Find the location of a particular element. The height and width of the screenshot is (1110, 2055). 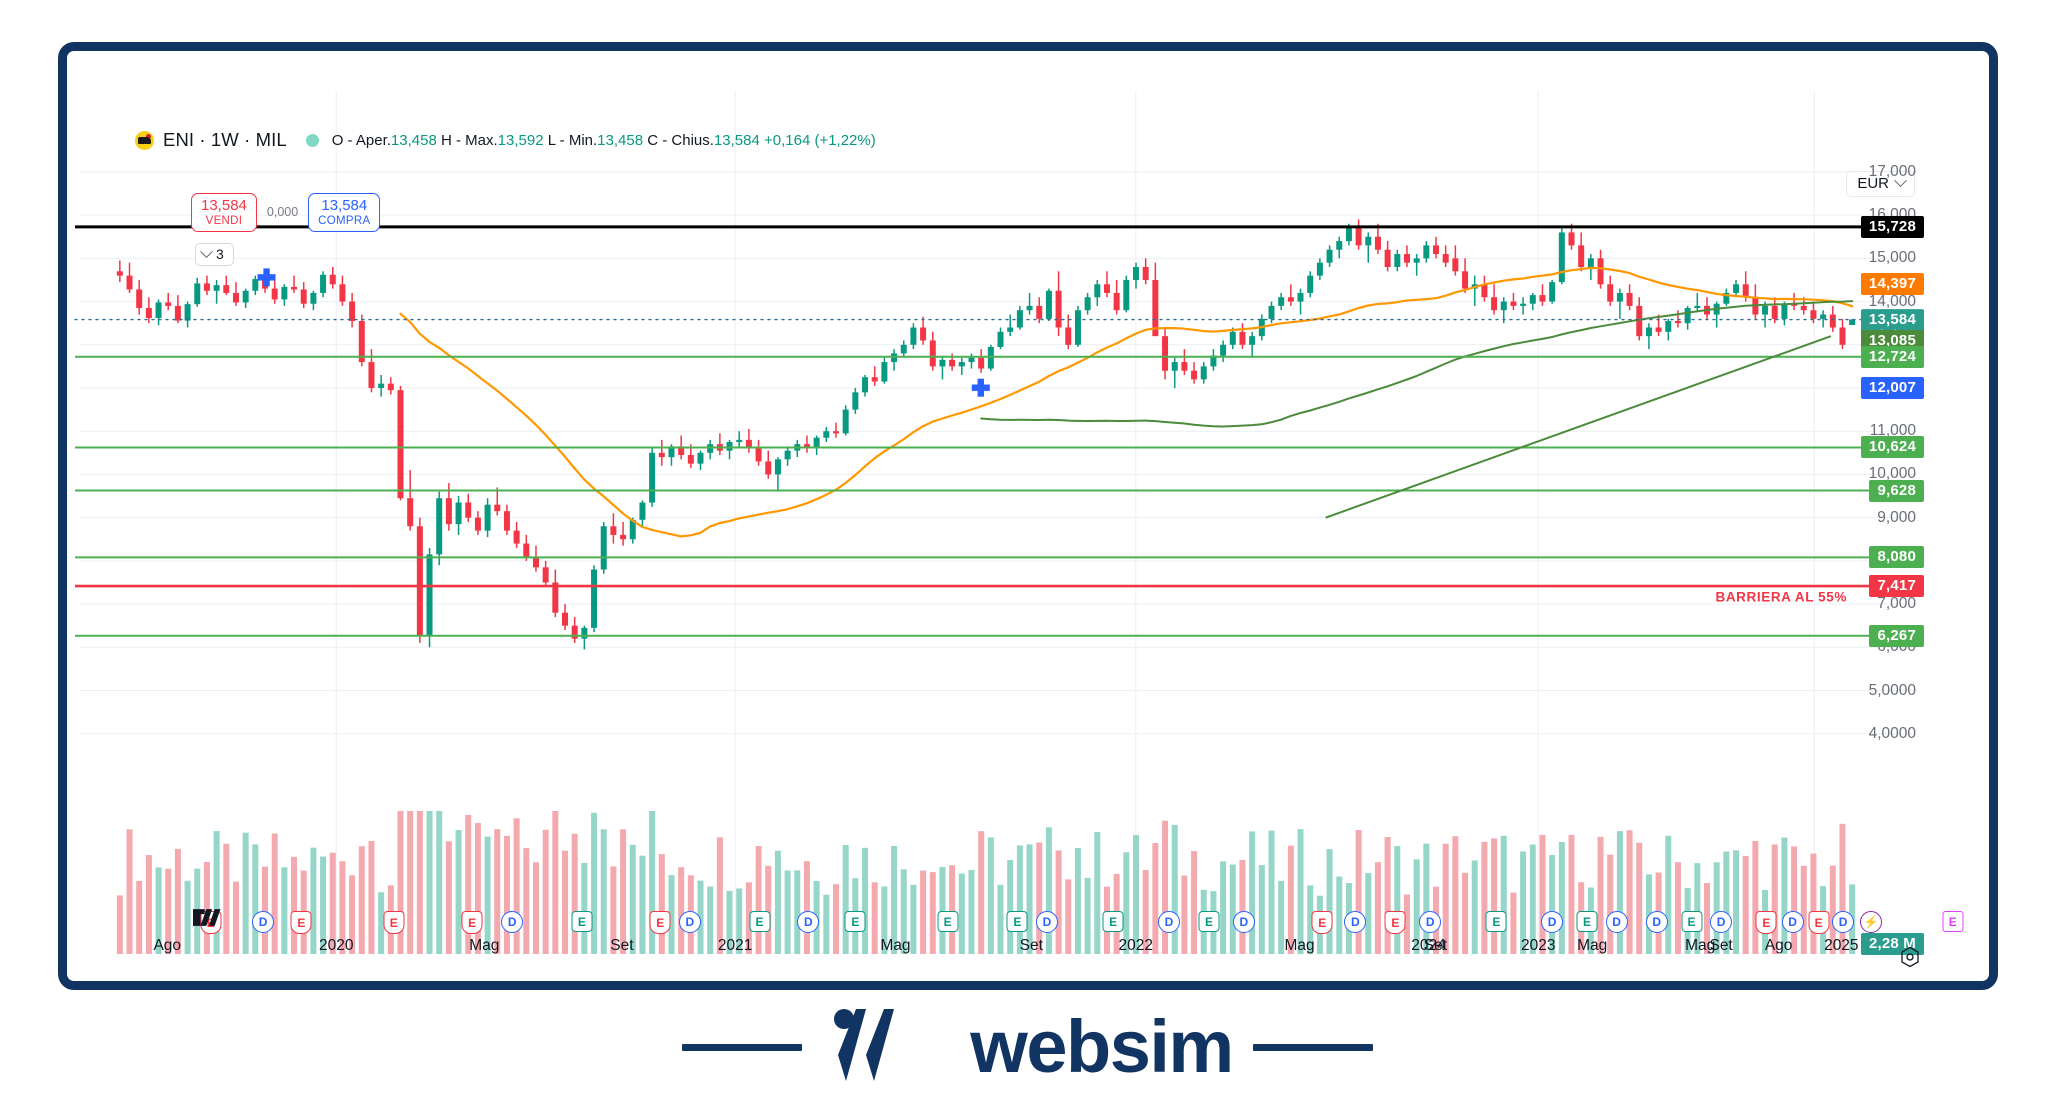

currency-label: EUR is located at coordinates (1873, 183).